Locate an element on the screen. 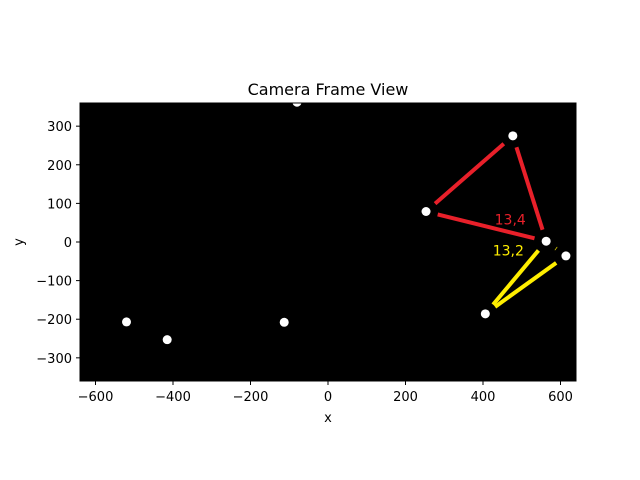  y-tick-label: −100 is located at coordinates (54, 282).